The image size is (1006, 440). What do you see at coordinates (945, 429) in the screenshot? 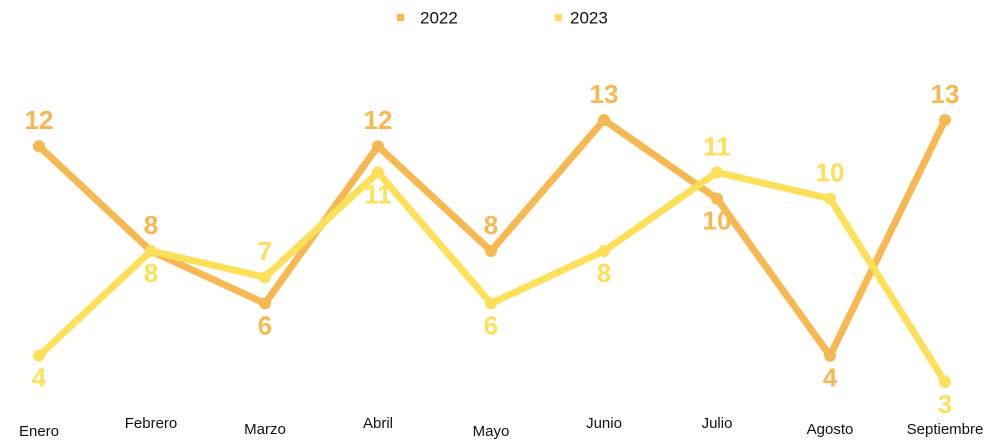
I see `x-tick-label: Septiembre` at bounding box center [945, 429].